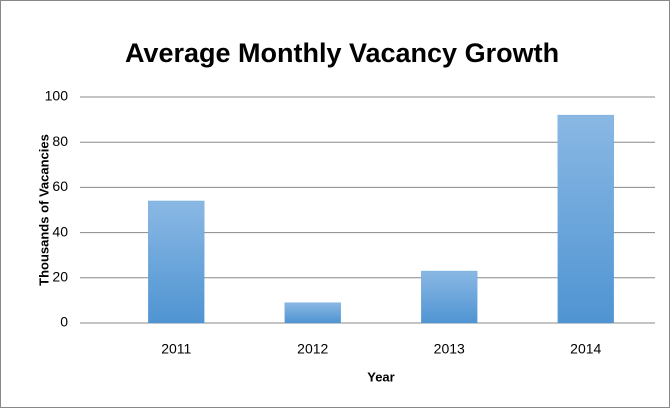 This screenshot has height=409, width=671. What do you see at coordinates (176, 349) in the screenshot?
I see `x-tick-label: 2011` at bounding box center [176, 349].